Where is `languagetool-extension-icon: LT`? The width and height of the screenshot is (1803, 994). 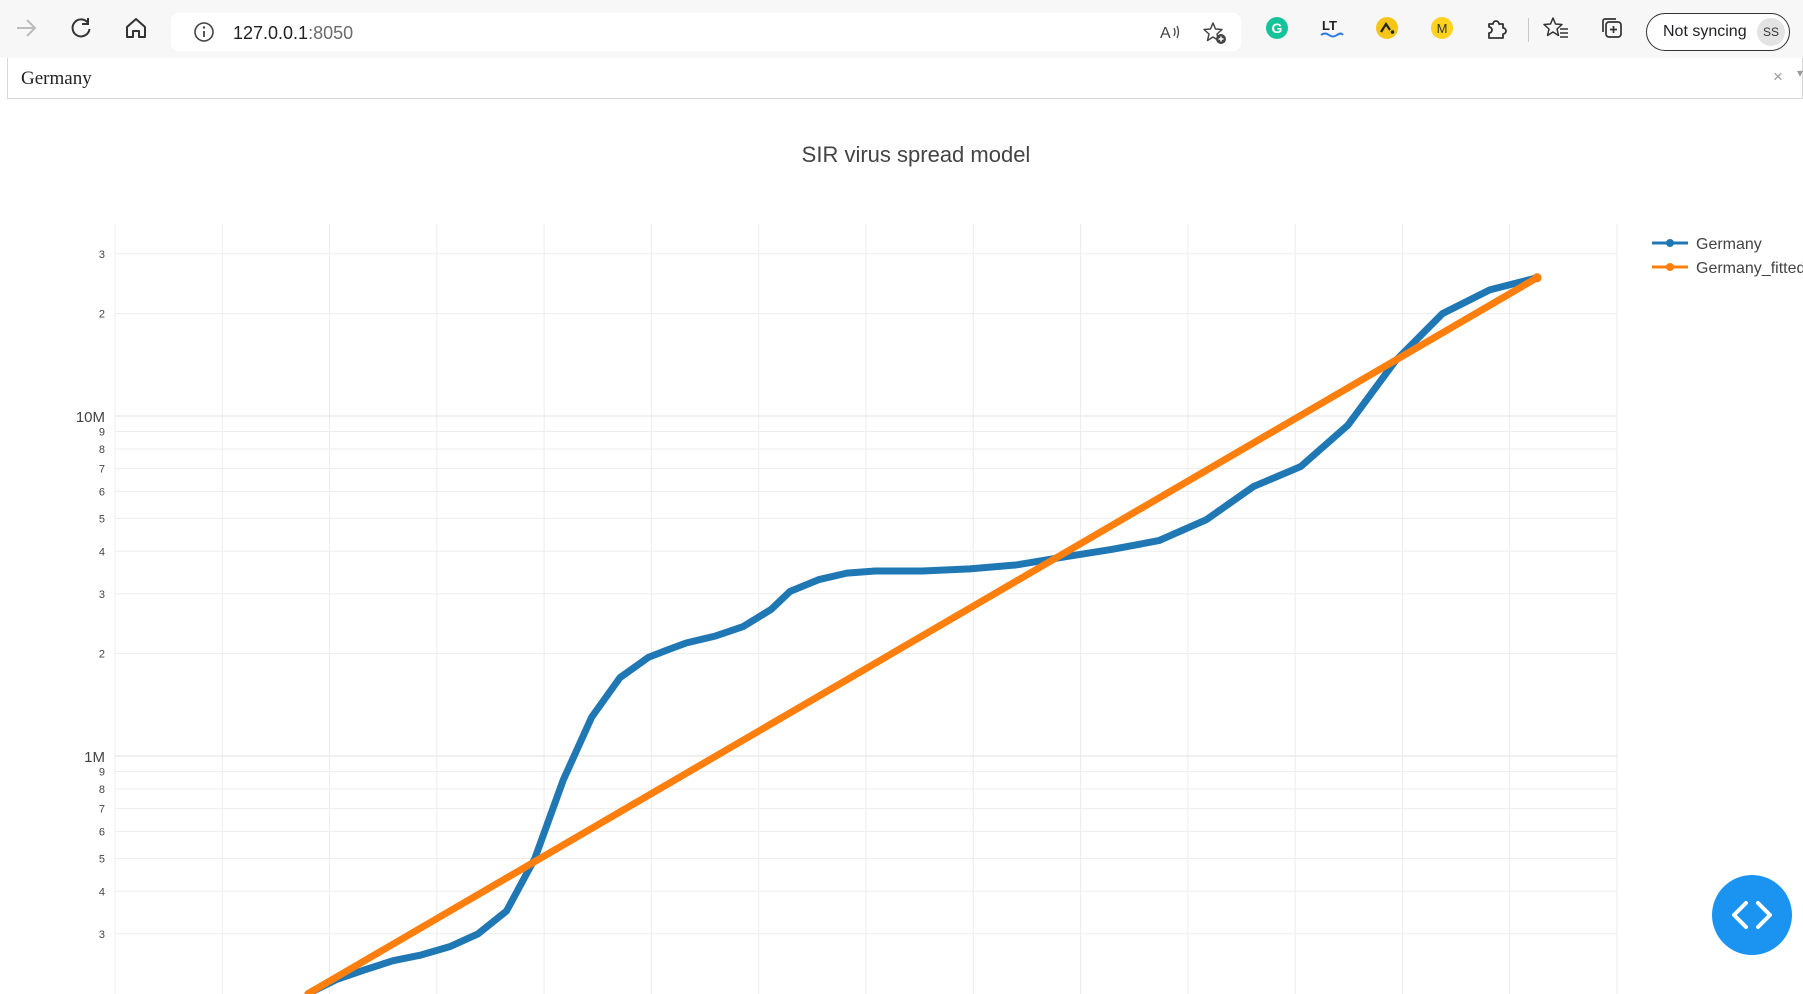
languagetool-extension-icon: LT is located at coordinates (1332, 28).